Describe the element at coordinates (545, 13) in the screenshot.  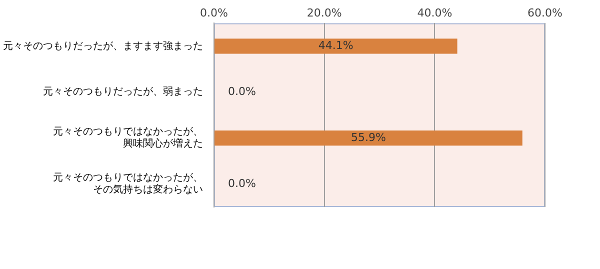
I see `x-tick-label: 60.0%` at that location.